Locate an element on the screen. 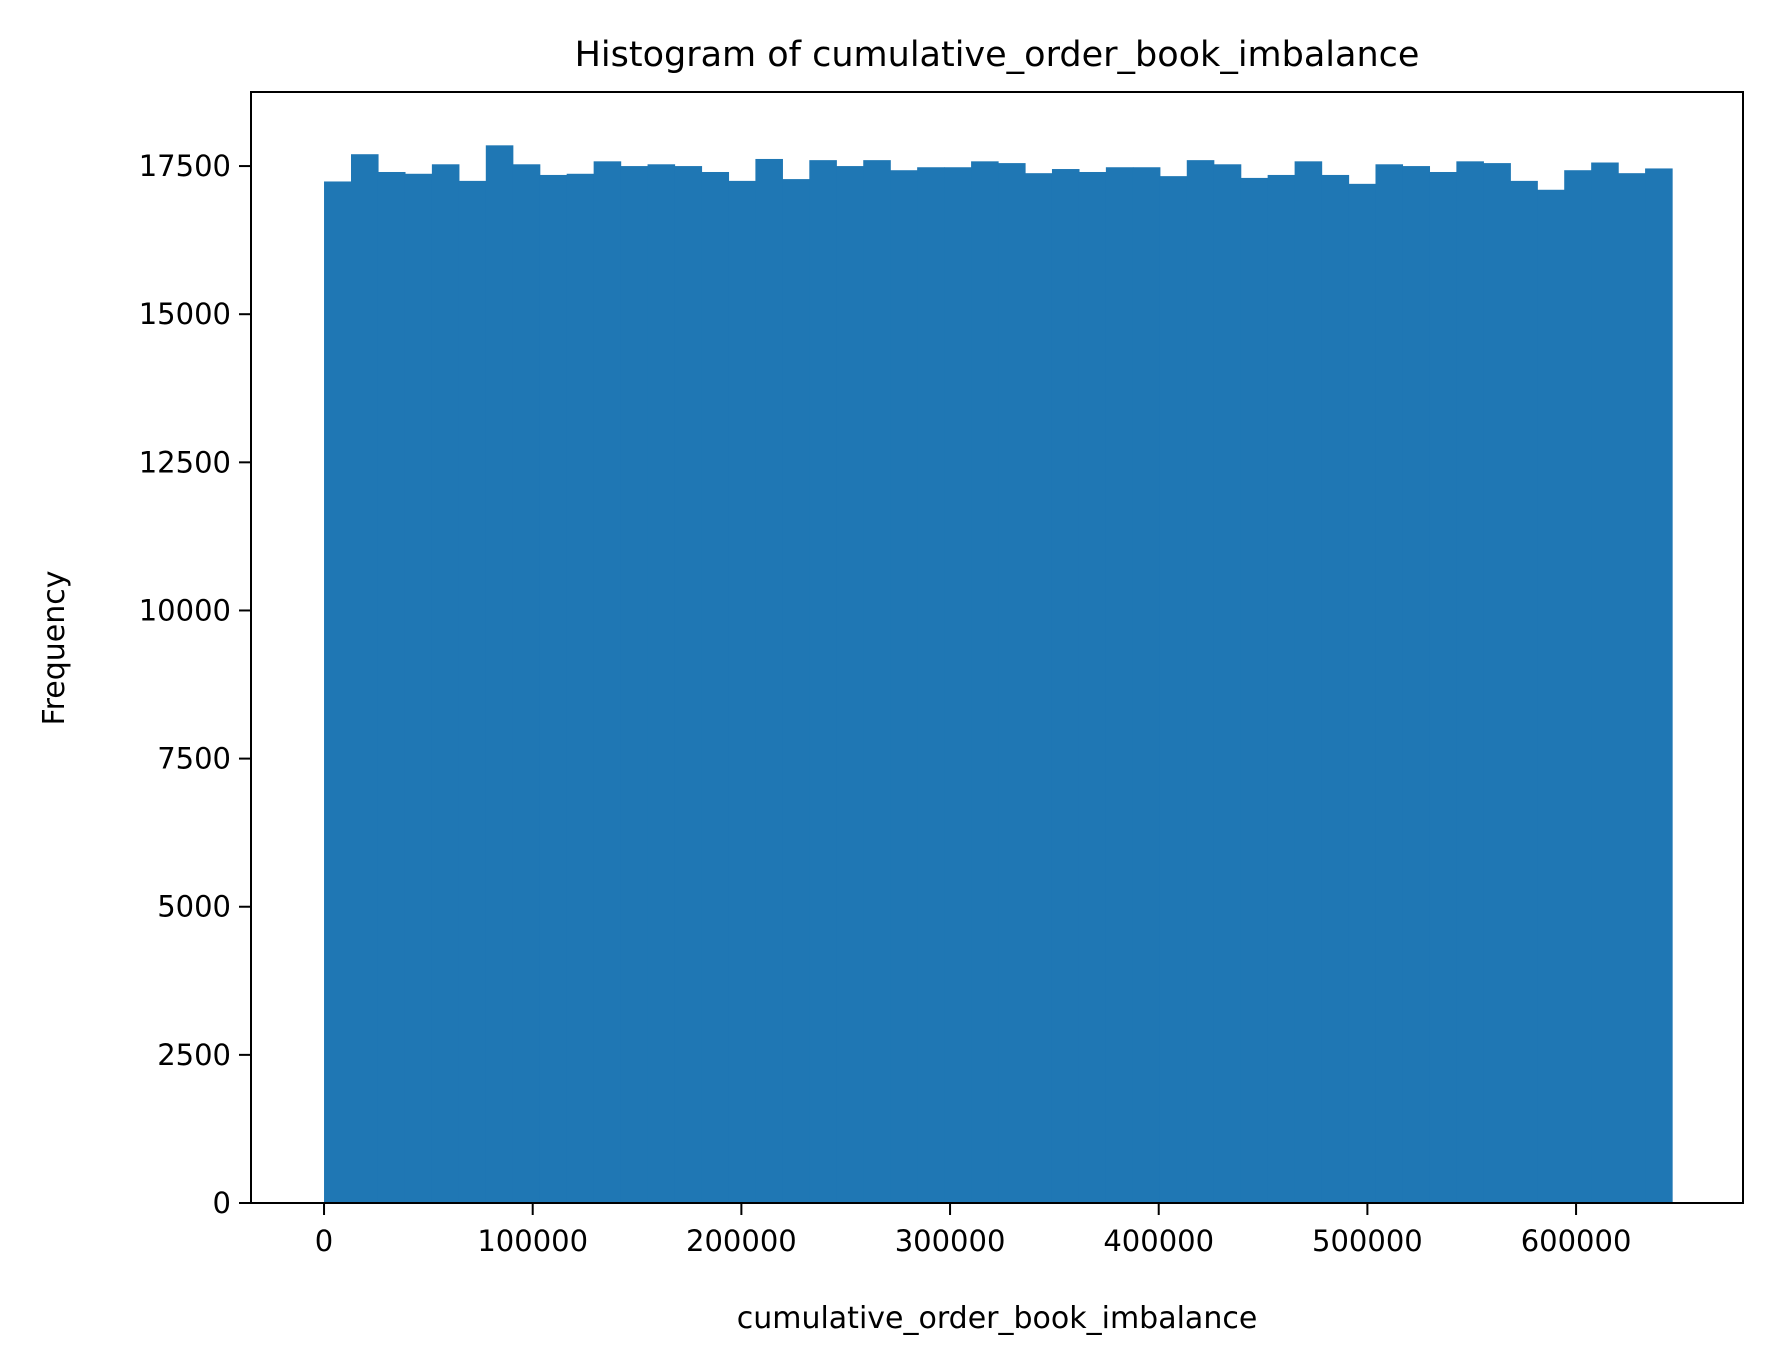 Image resolution: width=1768 pixels, height=1366 pixels. y-tick-label: 10000 is located at coordinates (185, 610).